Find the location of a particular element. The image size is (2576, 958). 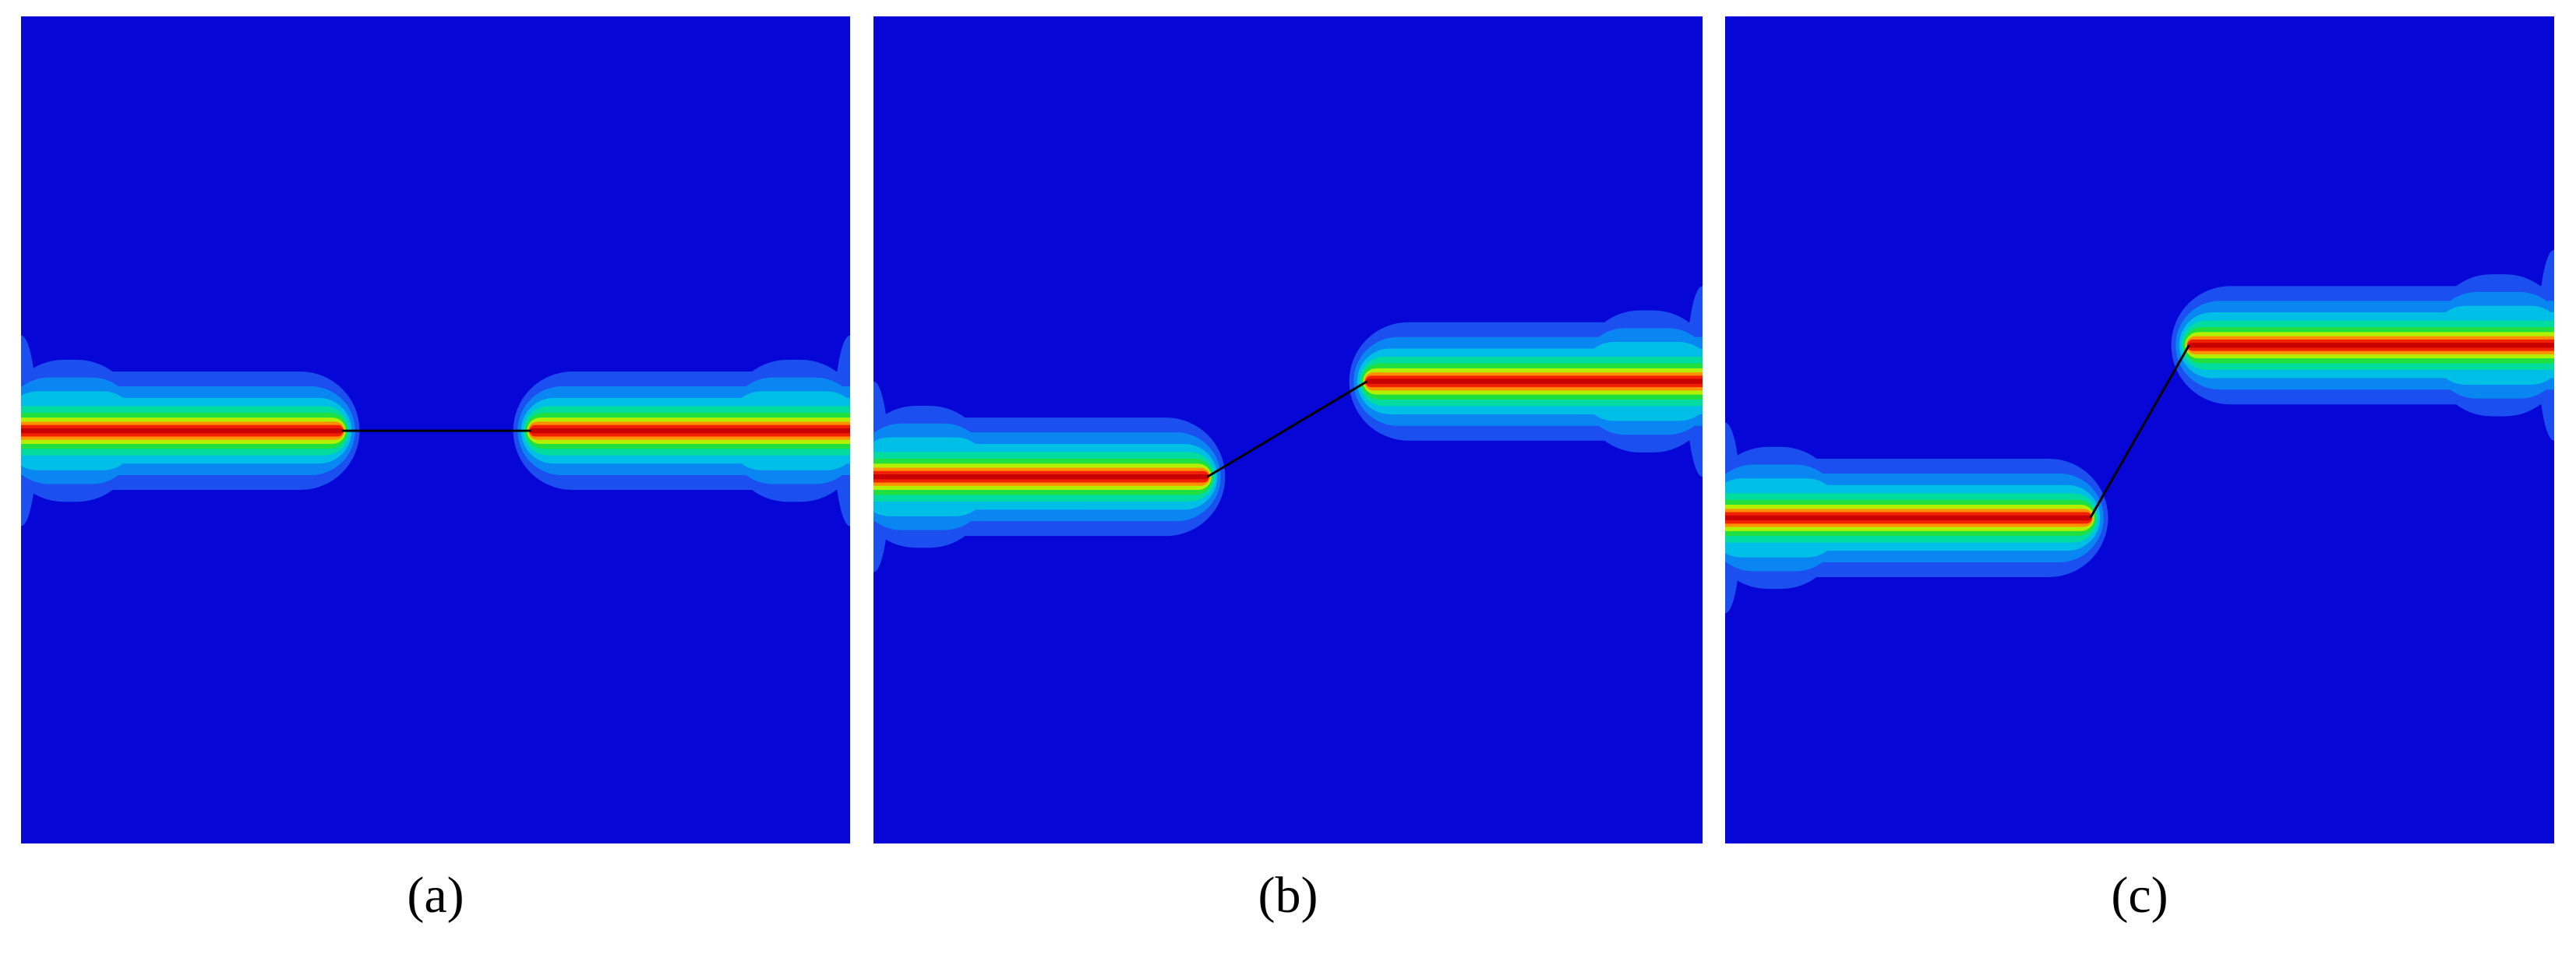

panel-label: (a) is located at coordinates (435, 895).